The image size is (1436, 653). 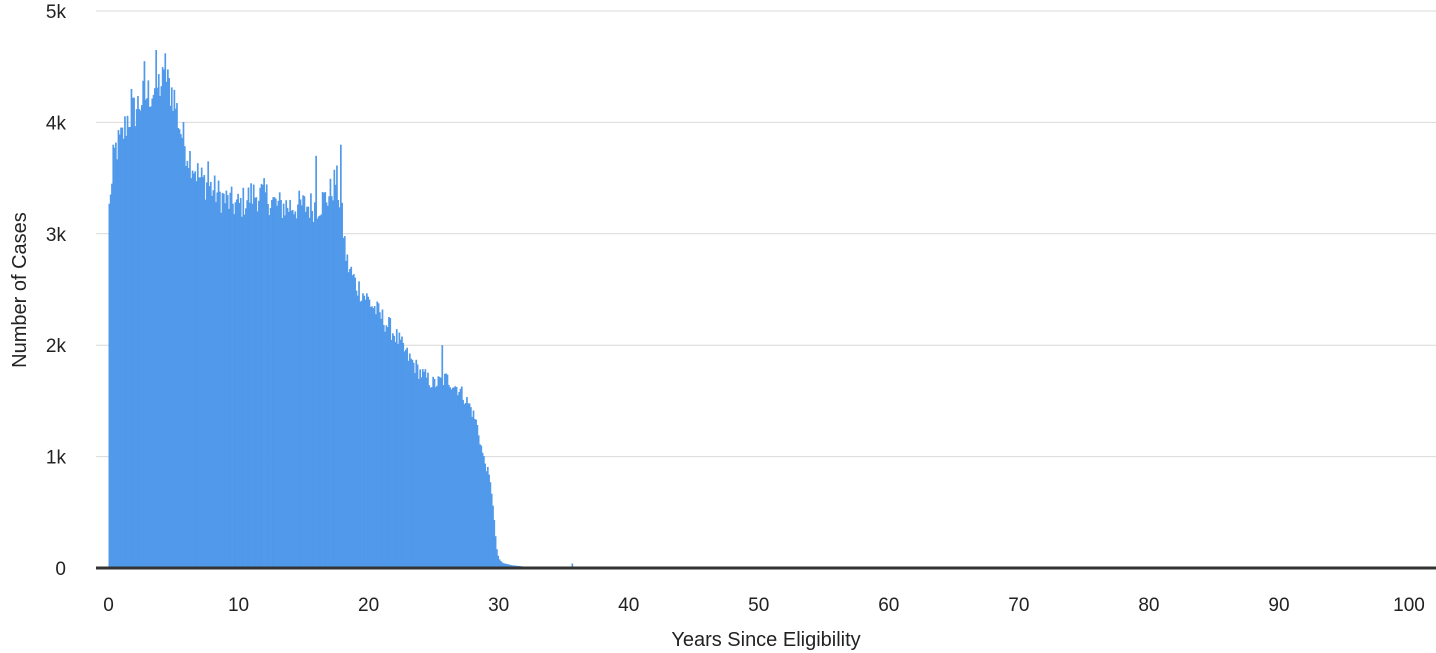 I want to click on x-tick-label: 80, so click(x=1148, y=605).